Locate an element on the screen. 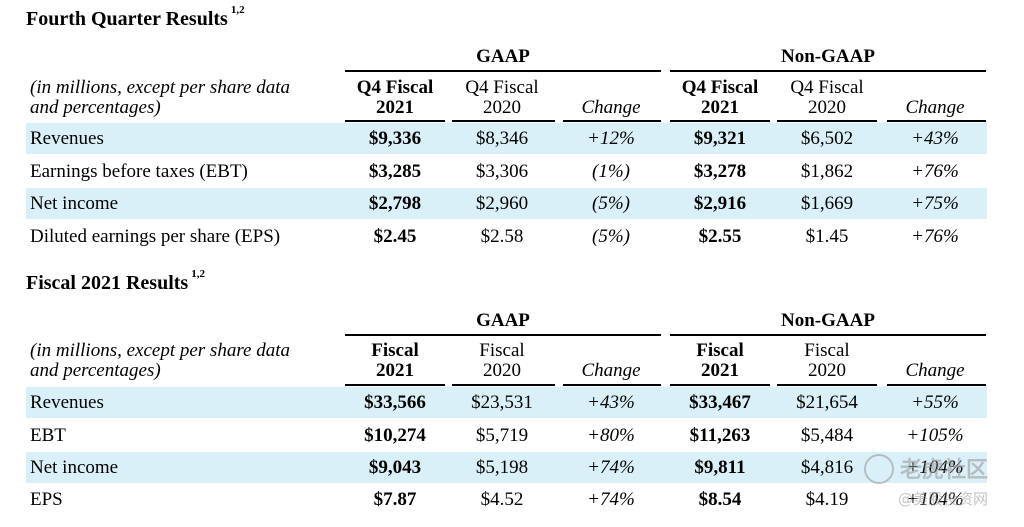 The height and width of the screenshot is (527, 1024). table-row-label: Diluted earnings per share (EPS) is located at coordinates (155, 236).